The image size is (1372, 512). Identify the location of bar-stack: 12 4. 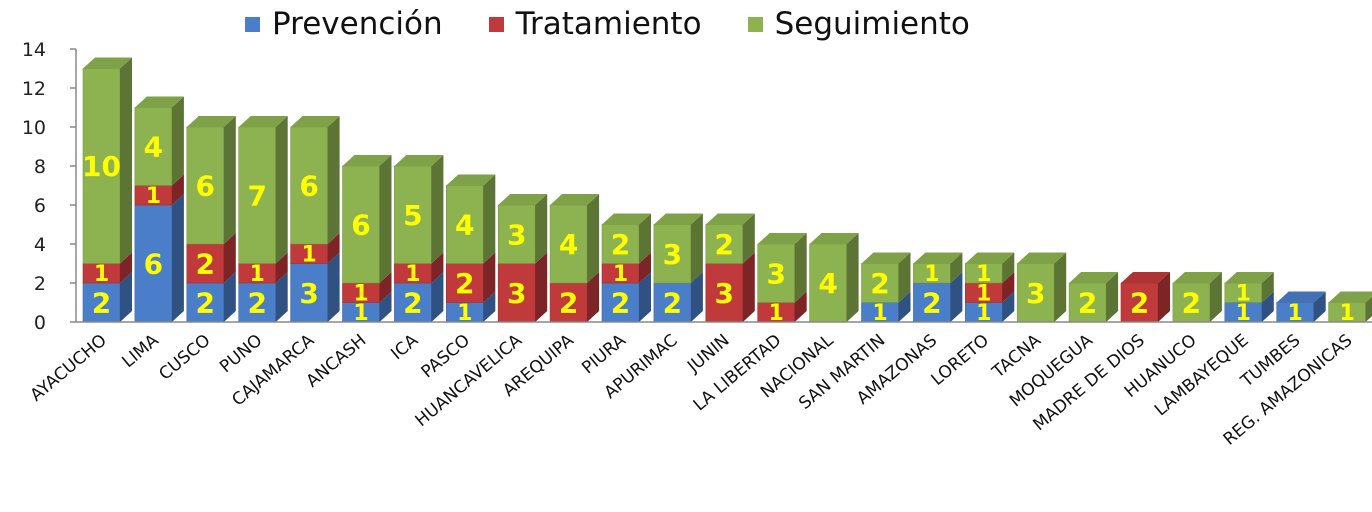
(470, 250).